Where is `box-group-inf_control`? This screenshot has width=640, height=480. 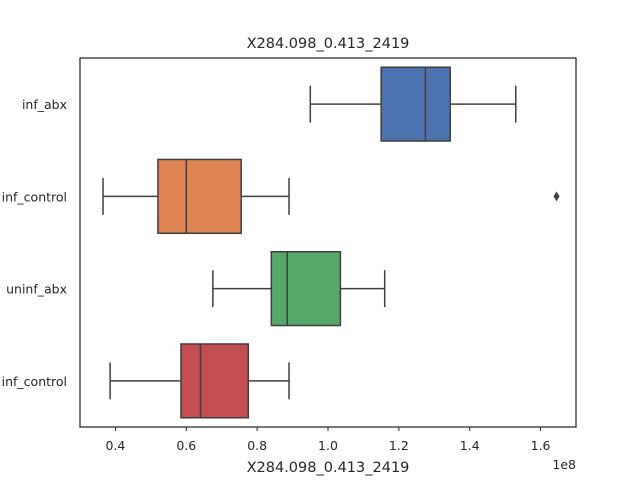 box-group-inf_control is located at coordinates (331, 196).